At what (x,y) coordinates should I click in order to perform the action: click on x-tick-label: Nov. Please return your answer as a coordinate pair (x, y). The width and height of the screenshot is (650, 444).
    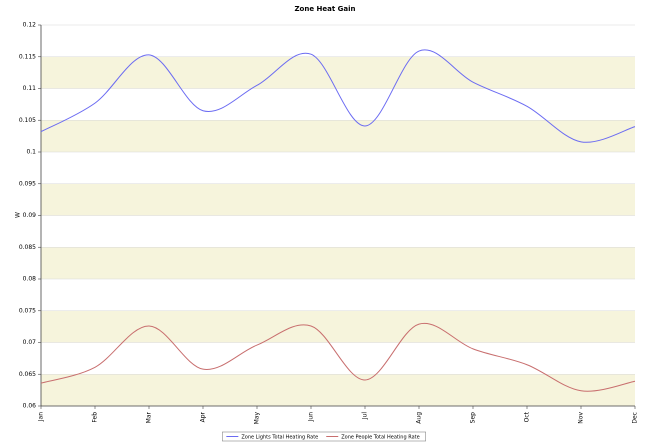
    Looking at the image, I should click on (581, 418).